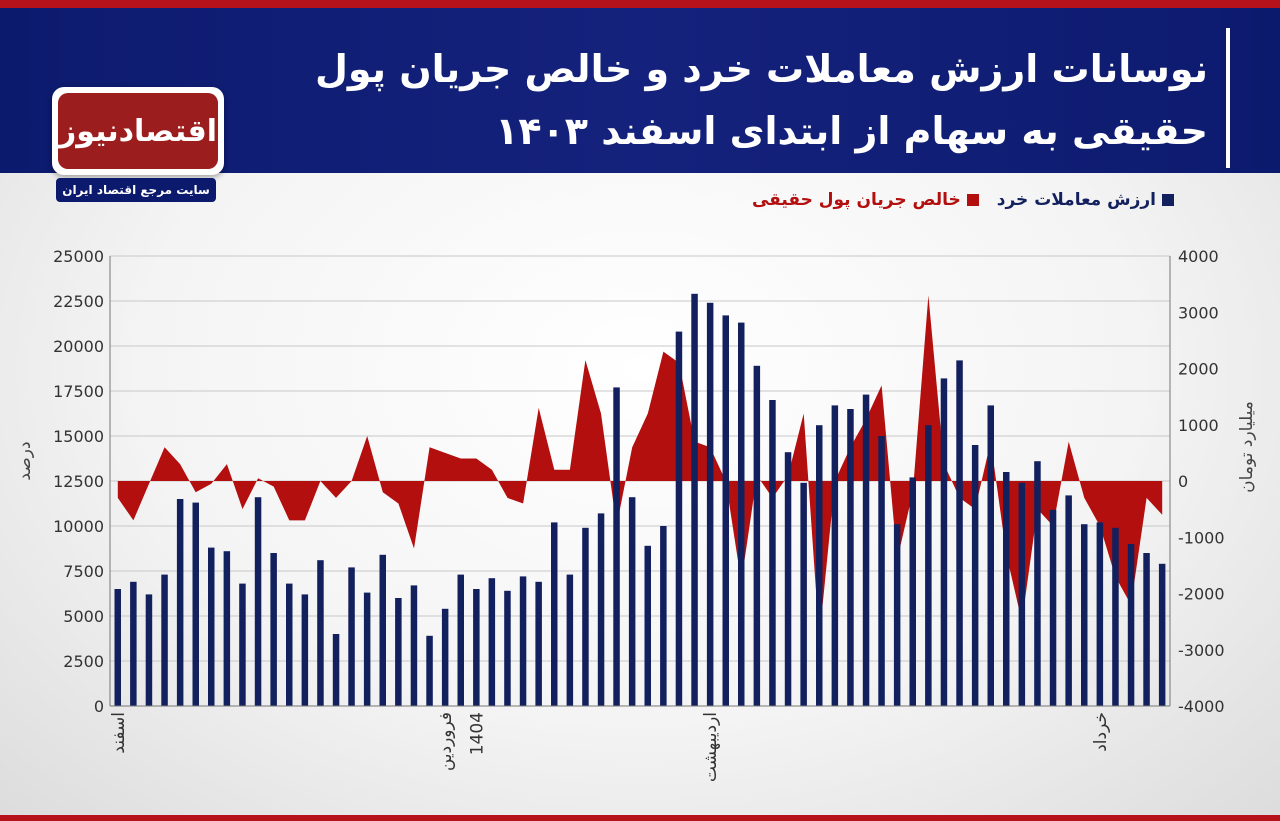 This screenshot has height=821, width=1280. What do you see at coordinates (1201, 537) in the screenshot?
I see `right-tick-label-5: -1000` at bounding box center [1201, 537].